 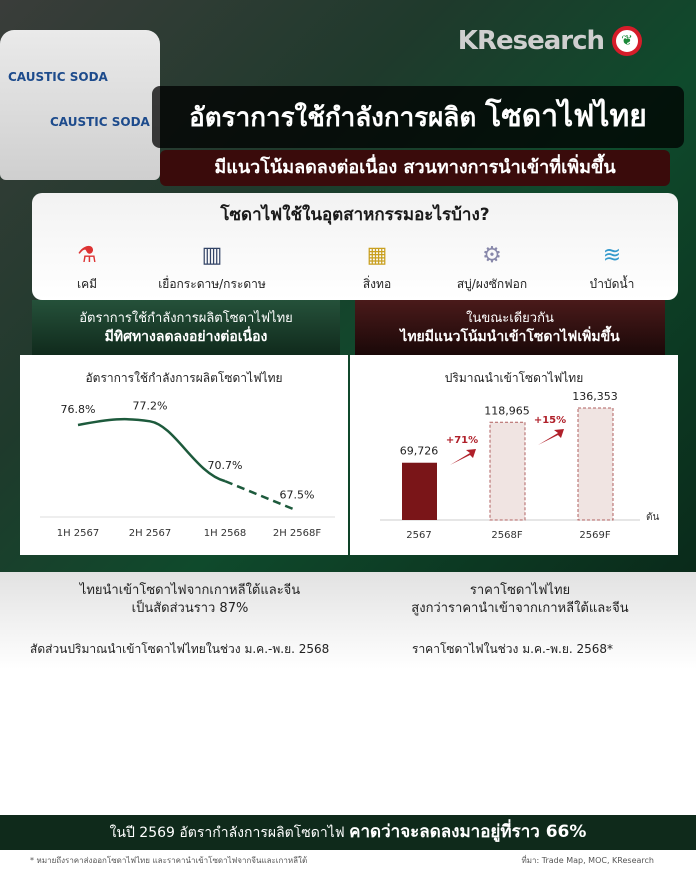 I want to click on industry-label: สิ่งทอ, so click(x=377, y=284).